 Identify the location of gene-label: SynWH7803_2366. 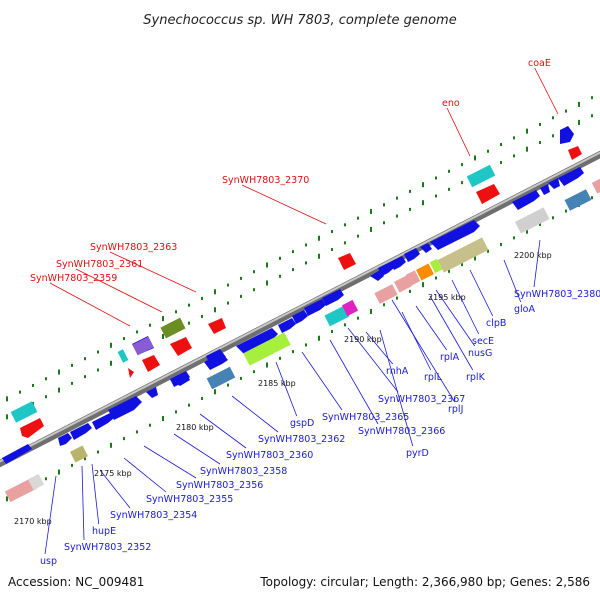
(401, 431).